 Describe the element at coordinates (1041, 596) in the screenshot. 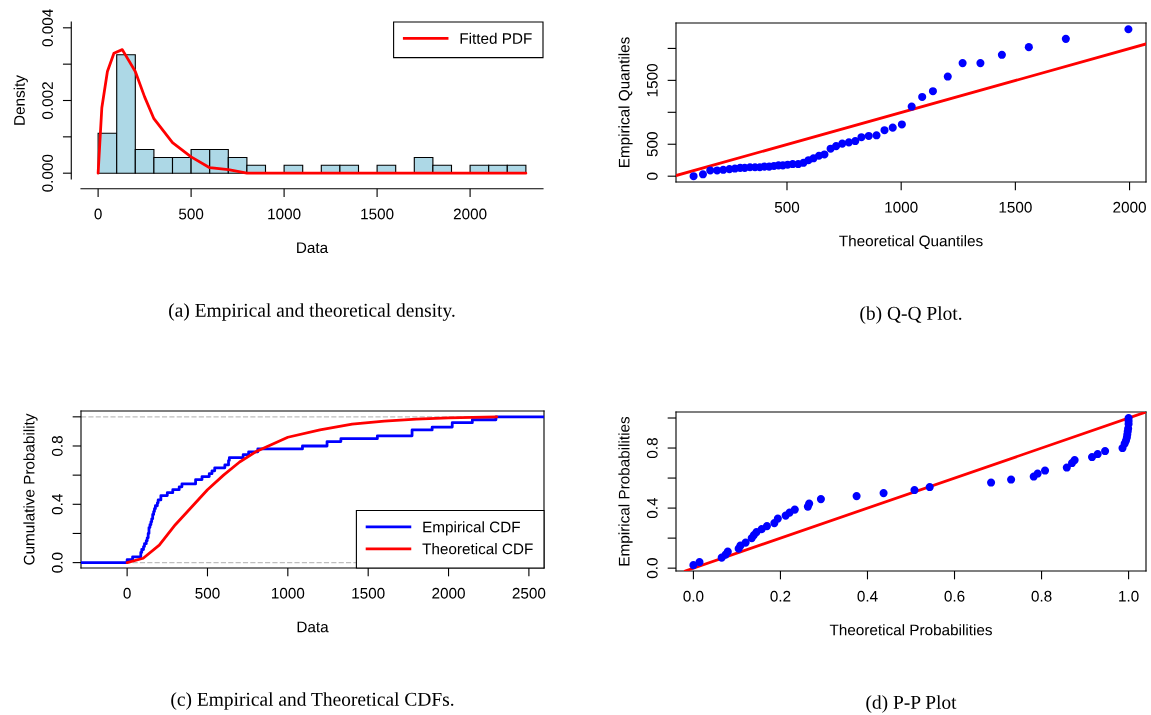

I see `x-tick-label: 0.8` at that location.